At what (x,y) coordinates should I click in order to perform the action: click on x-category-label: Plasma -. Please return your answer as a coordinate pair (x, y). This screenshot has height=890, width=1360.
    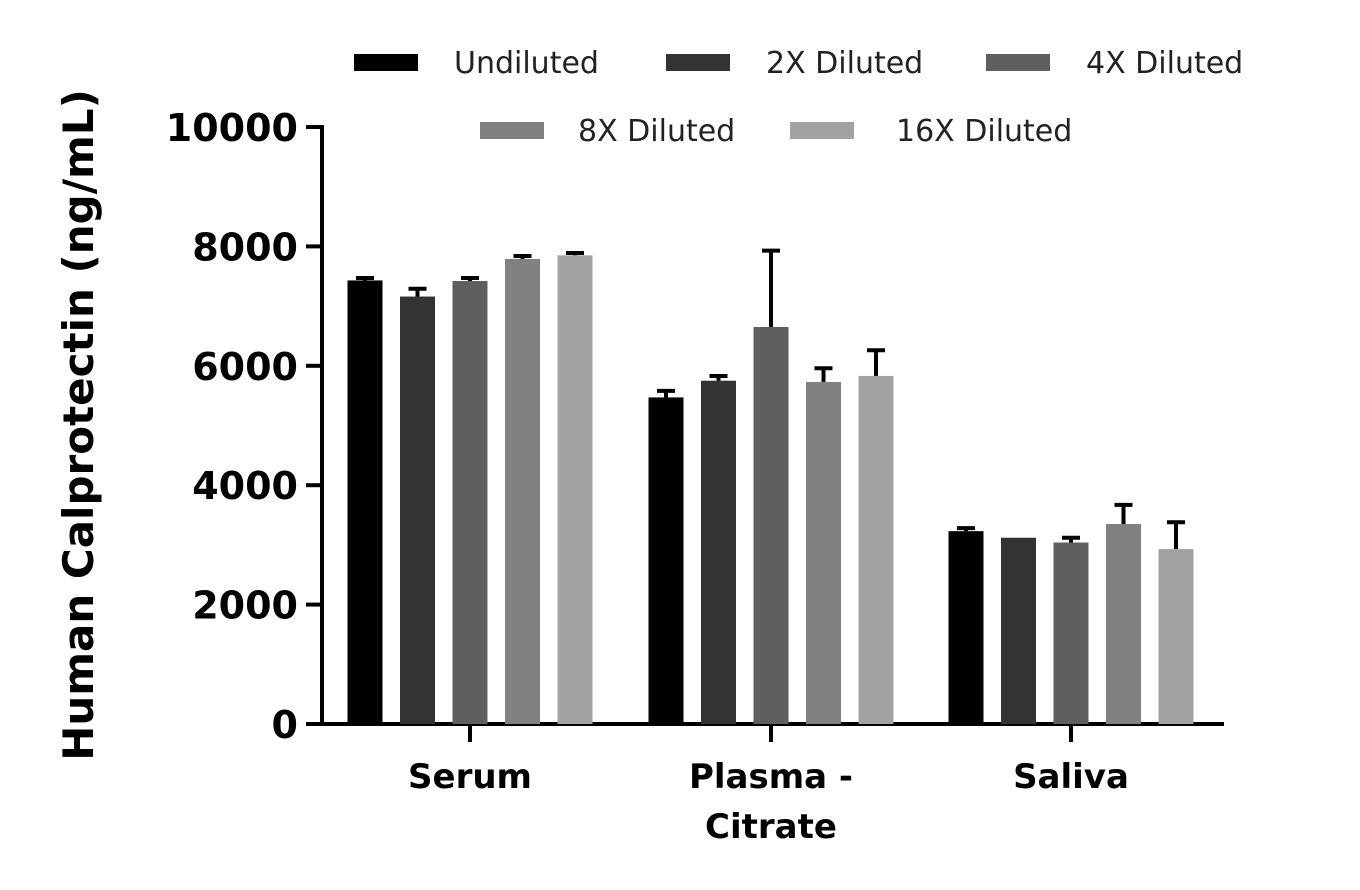
    Looking at the image, I should click on (771, 777).